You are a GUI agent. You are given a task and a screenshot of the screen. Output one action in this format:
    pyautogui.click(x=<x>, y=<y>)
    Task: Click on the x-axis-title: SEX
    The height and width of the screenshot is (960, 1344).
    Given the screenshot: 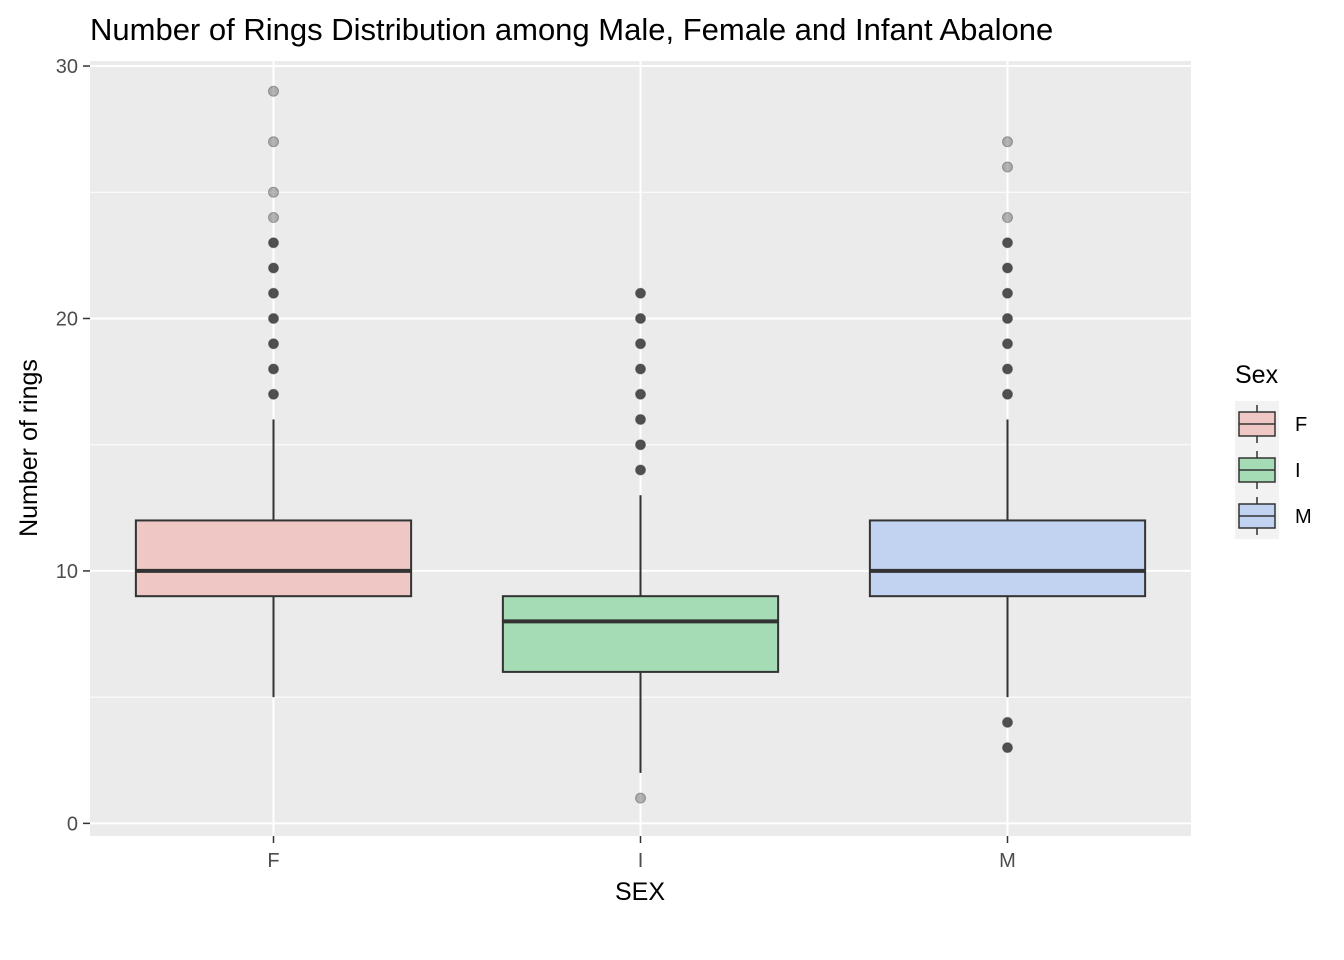 What is the action you would take?
    pyautogui.click(x=640, y=892)
    